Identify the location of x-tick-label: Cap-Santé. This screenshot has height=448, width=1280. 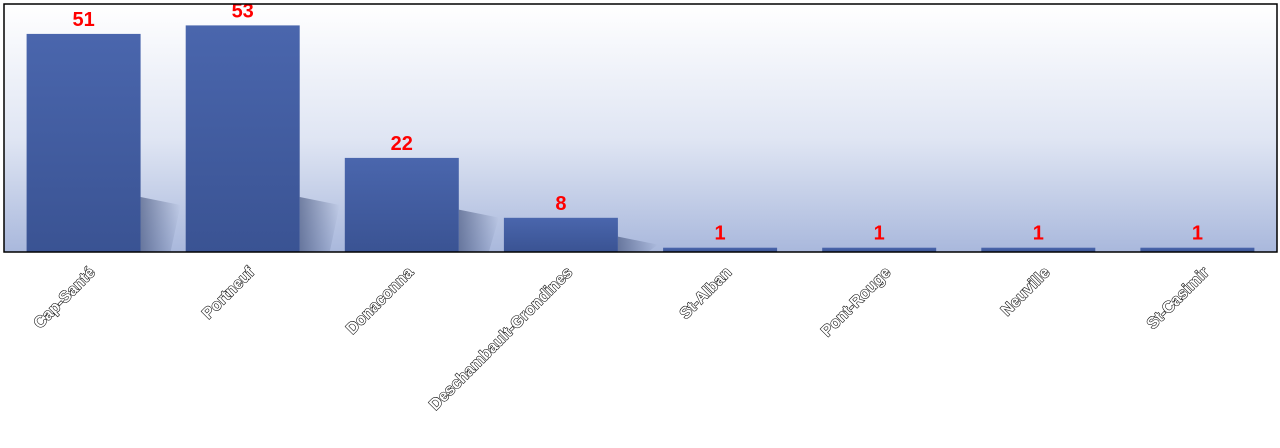
(65, 298).